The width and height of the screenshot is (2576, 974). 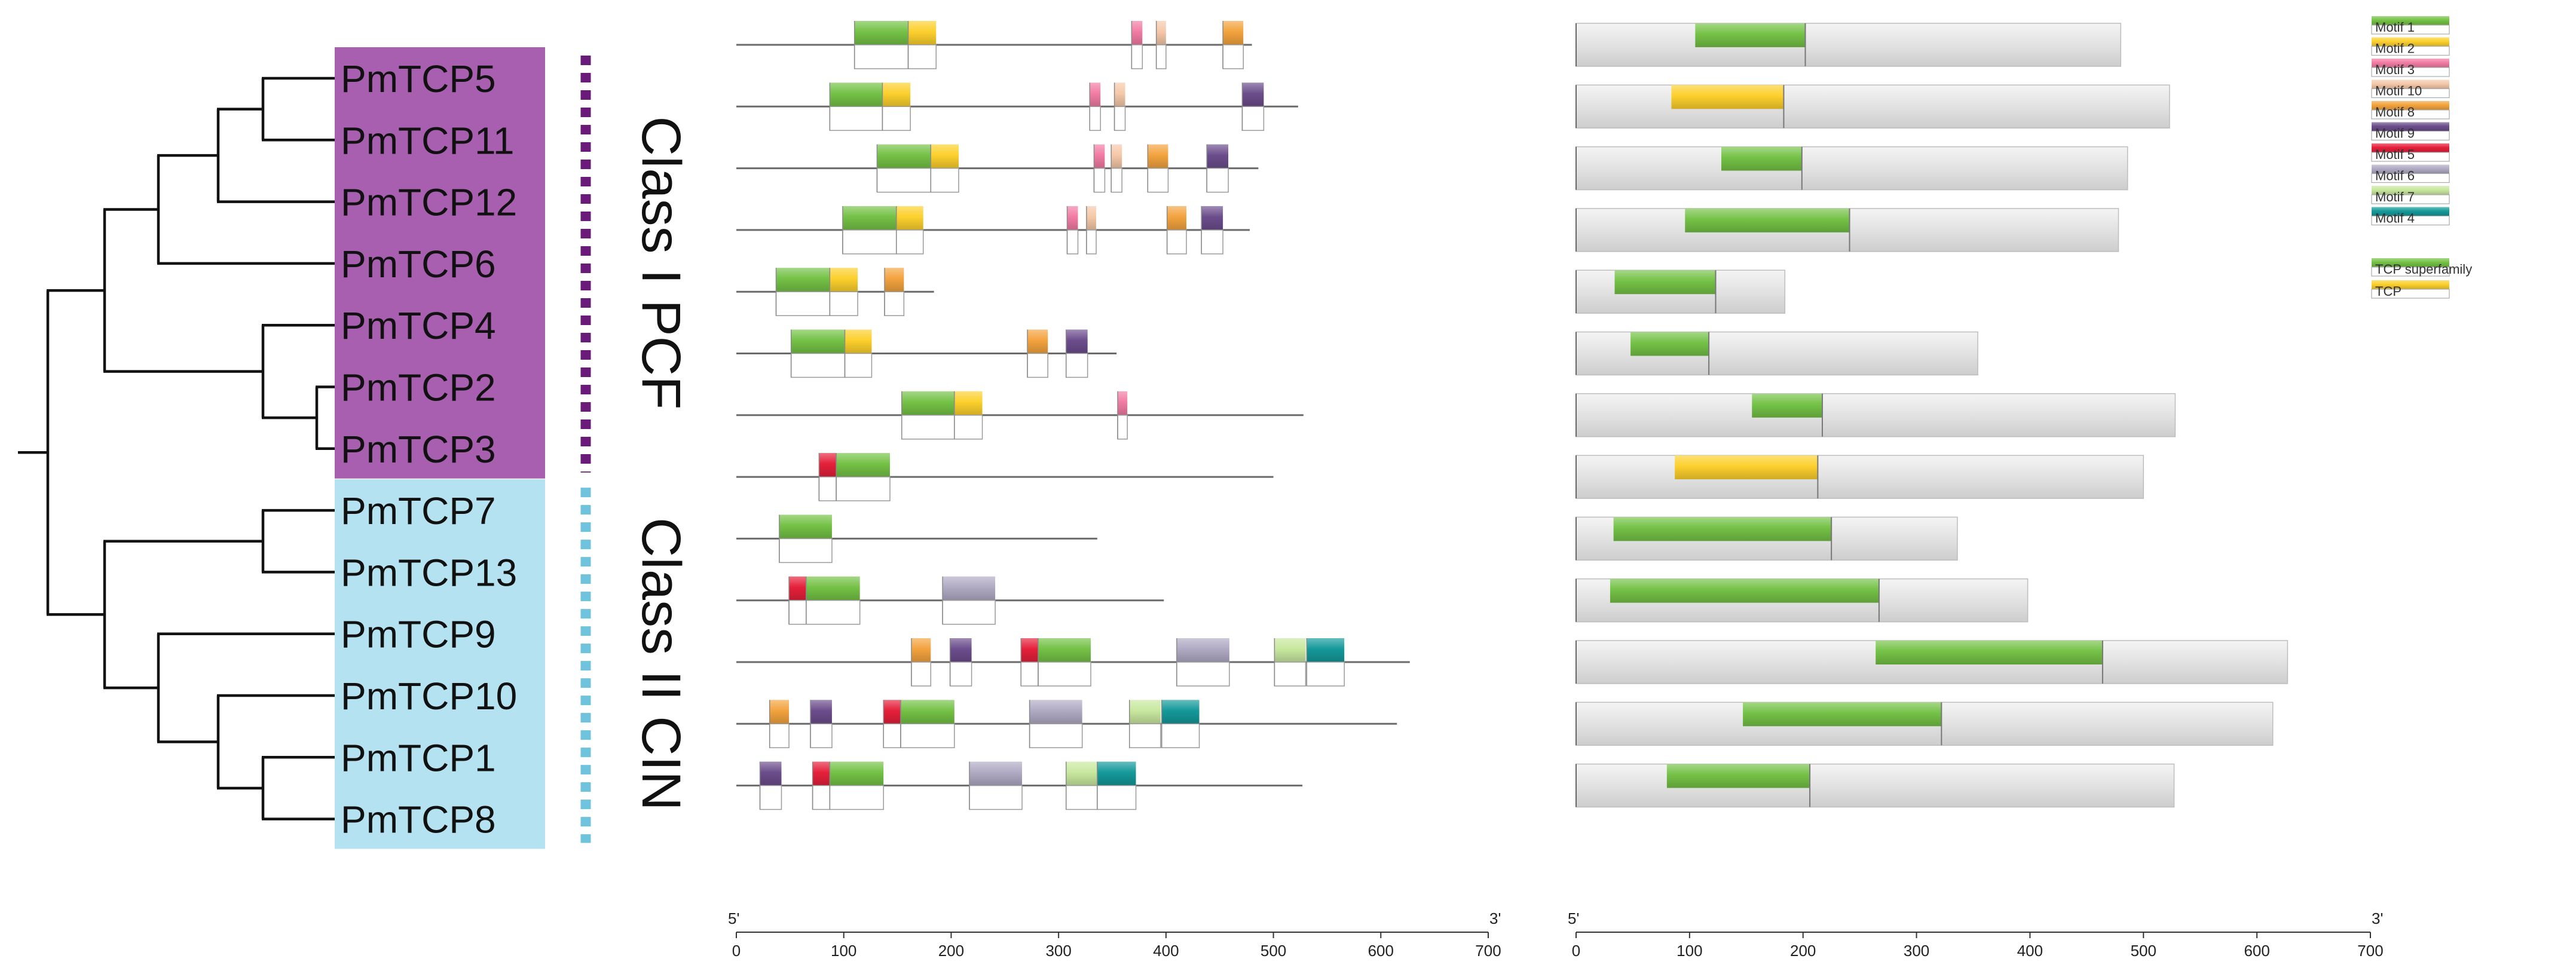 I want to click on legend-label: Motif 3, so click(x=2395, y=69).